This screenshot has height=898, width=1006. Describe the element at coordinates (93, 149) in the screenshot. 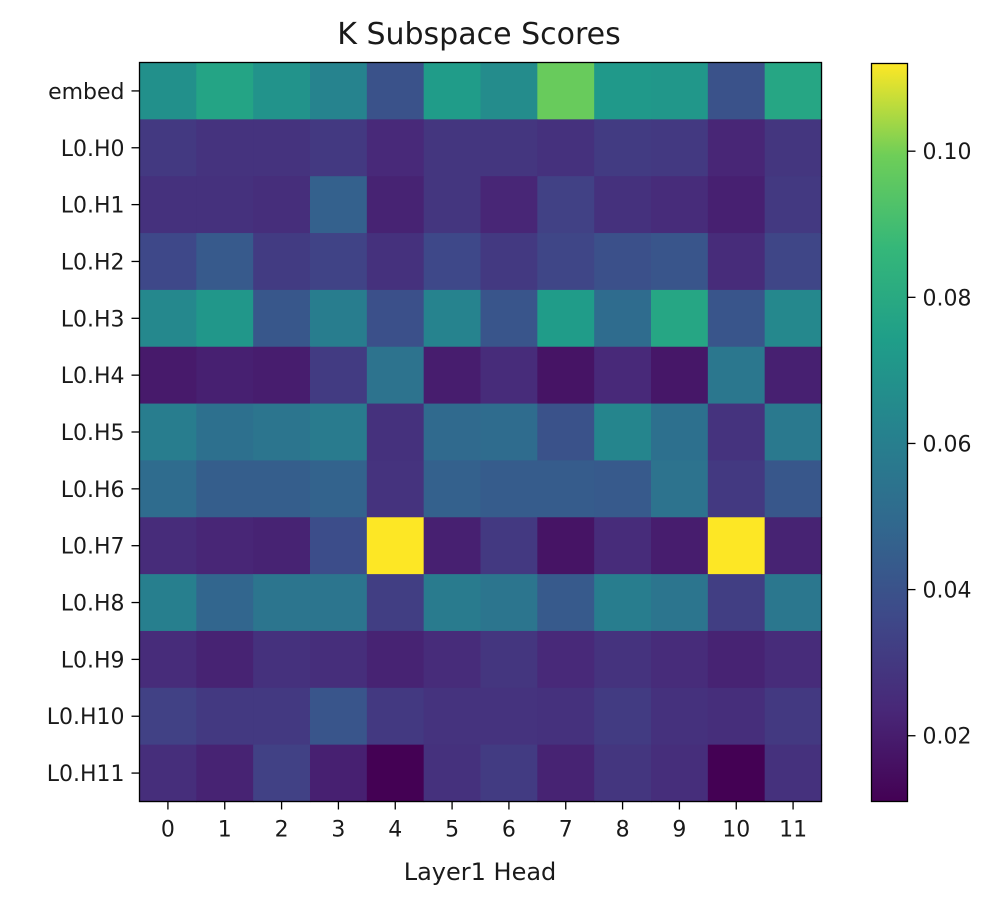

I see `y-tick-label: L0.H0` at that location.